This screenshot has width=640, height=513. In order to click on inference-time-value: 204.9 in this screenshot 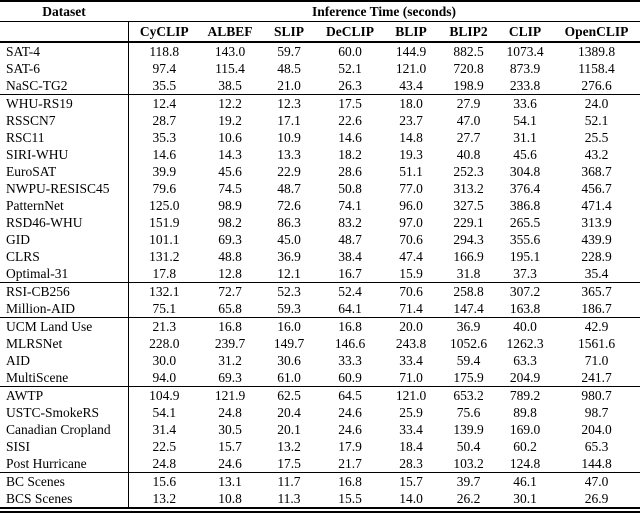, I will do `click(525, 378)`.